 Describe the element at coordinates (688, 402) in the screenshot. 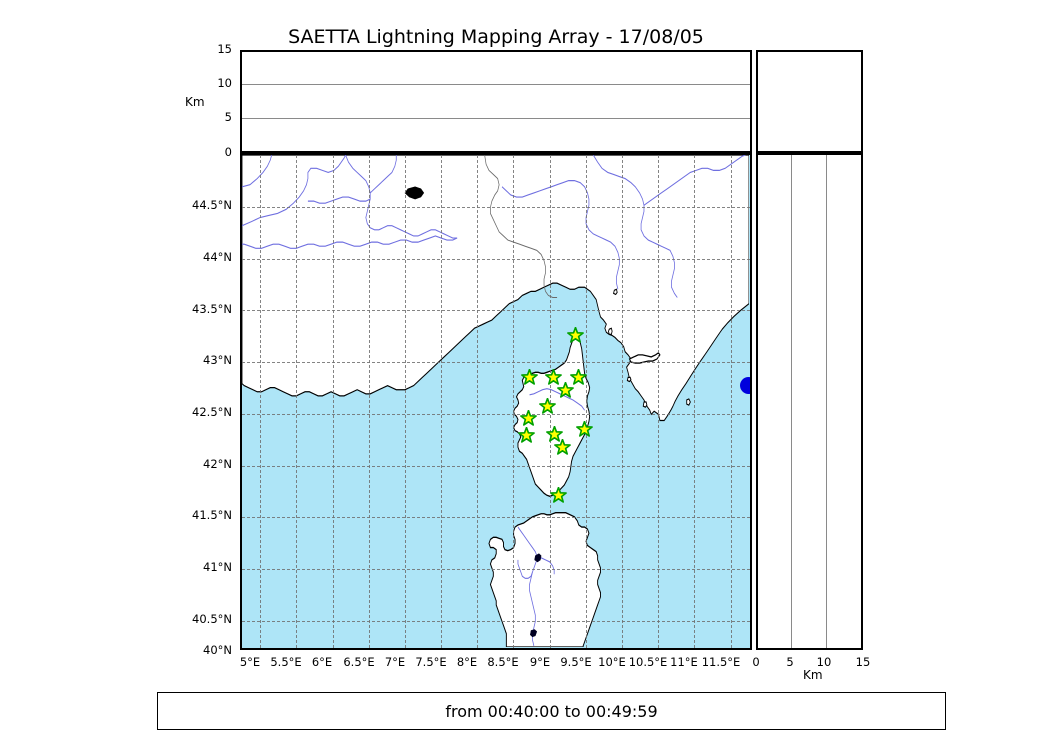

I see `giglio-island` at that location.